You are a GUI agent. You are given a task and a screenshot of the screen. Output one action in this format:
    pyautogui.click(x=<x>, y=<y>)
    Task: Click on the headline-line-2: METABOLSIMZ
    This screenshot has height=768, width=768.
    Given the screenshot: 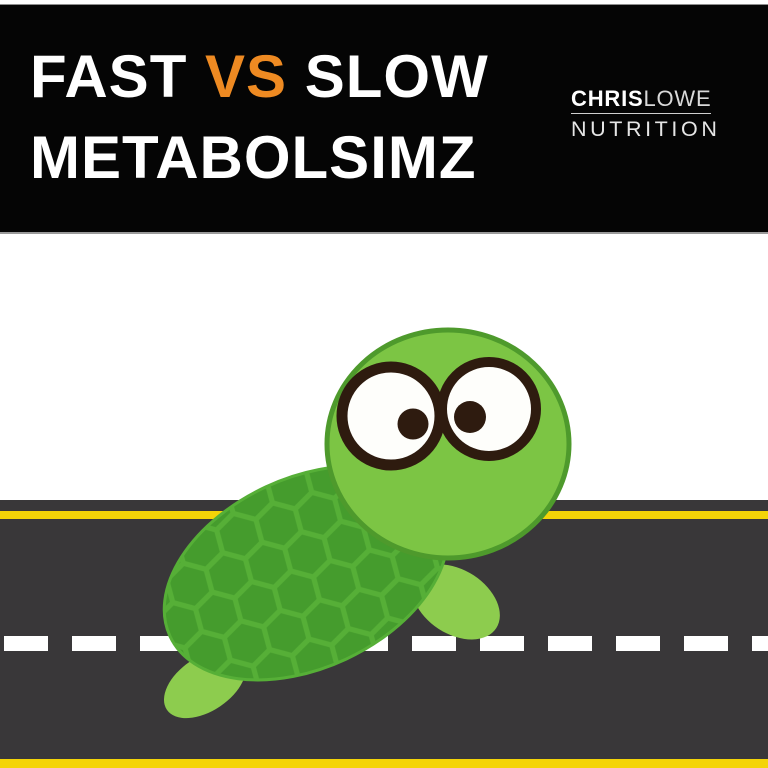 What is the action you would take?
    pyautogui.click(x=253, y=157)
    